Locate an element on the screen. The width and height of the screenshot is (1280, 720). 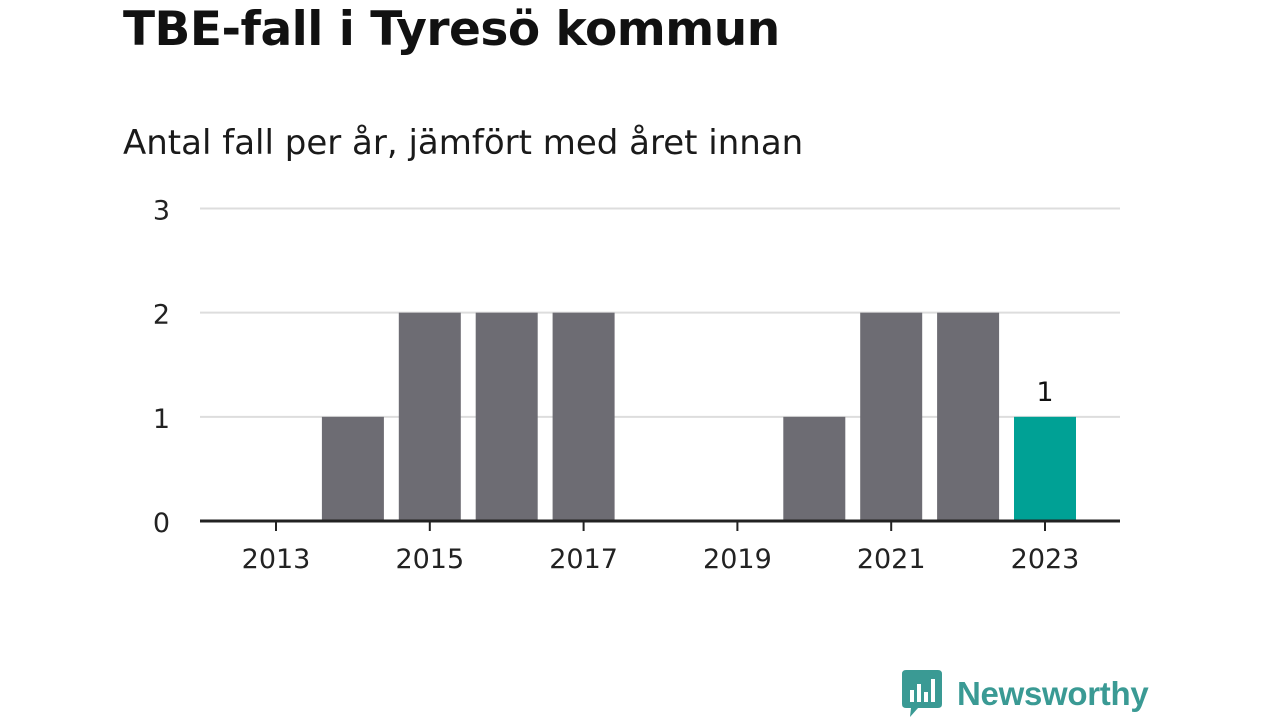
brand-name: Newsworthy is located at coordinates (1053, 693).